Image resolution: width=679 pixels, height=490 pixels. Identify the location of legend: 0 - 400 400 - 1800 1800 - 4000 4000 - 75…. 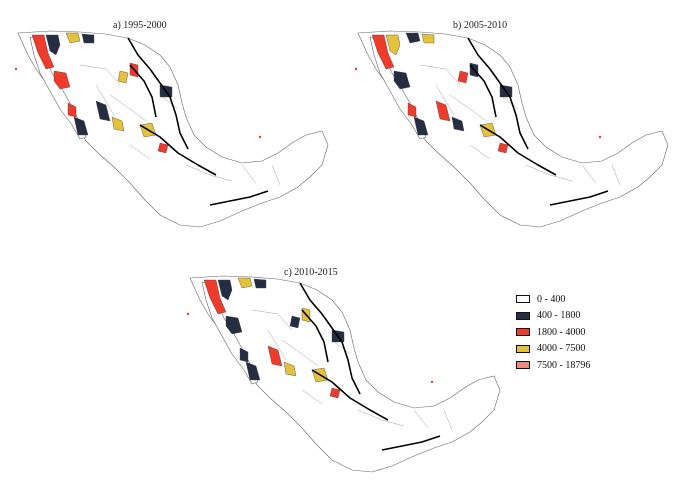
(576, 332).